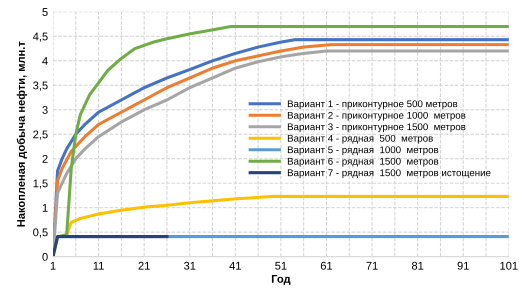 This screenshot has height=295, width=530. I want to click on y-tick-label: 4,5, so click(40, 37).